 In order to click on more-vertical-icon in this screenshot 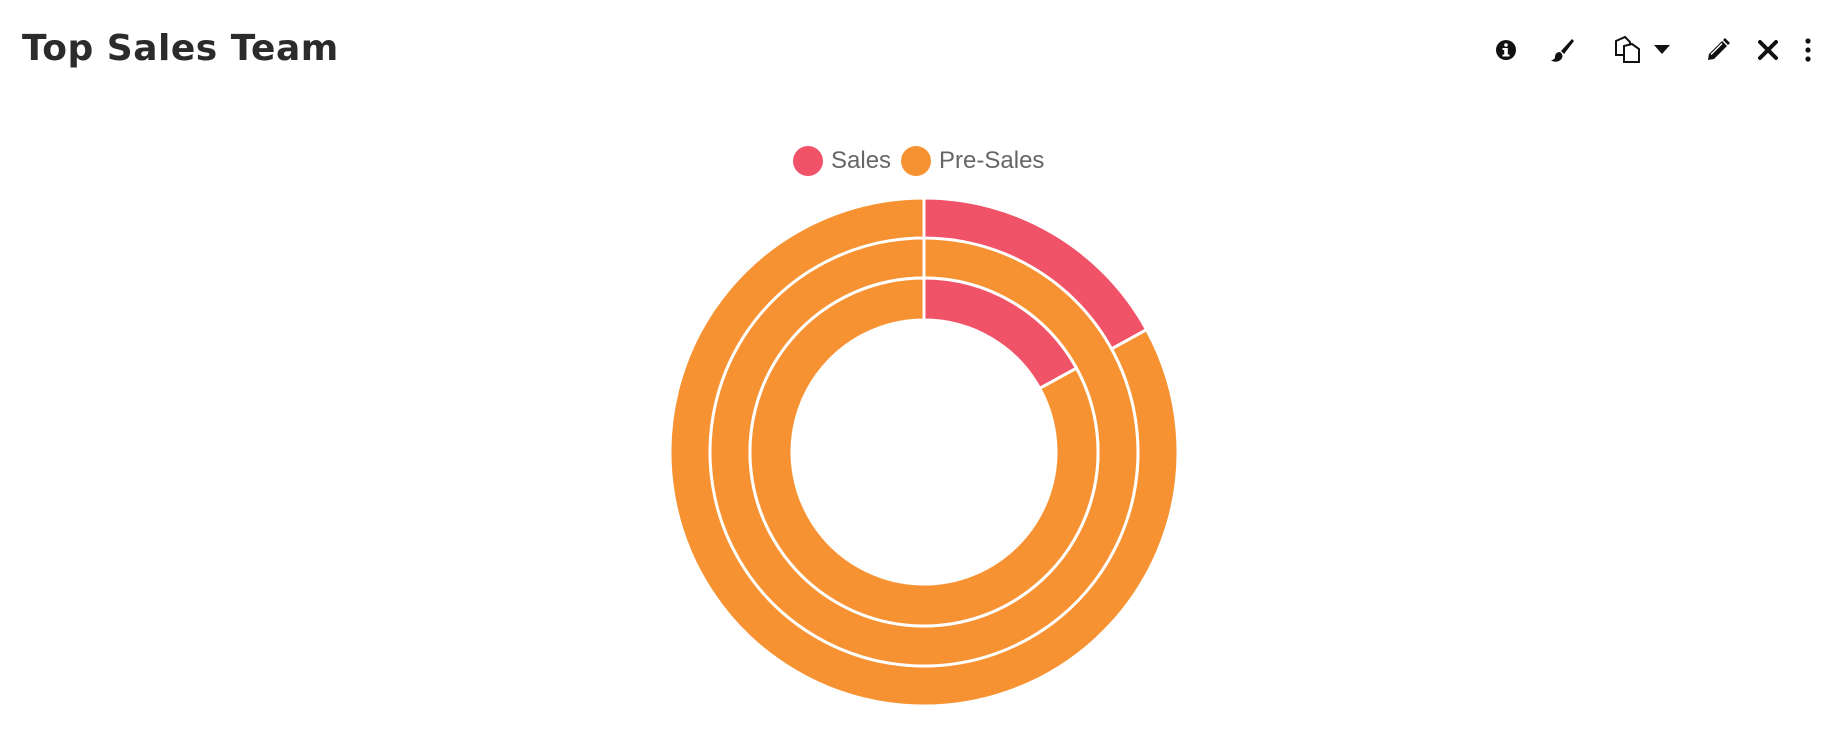, I will do `click(1808, 50)`.